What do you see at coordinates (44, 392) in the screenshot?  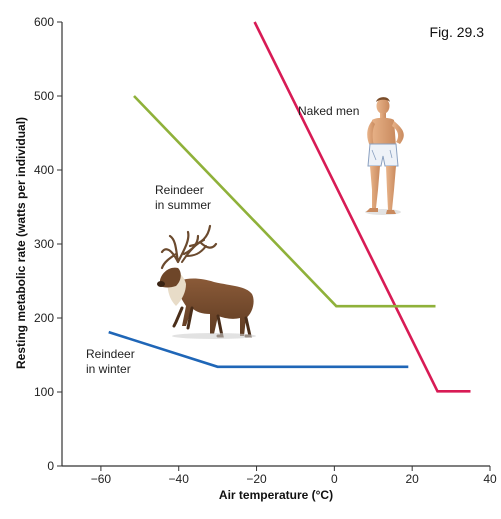 I see `y-tick-label: 100` at bounding box center [44, 392].